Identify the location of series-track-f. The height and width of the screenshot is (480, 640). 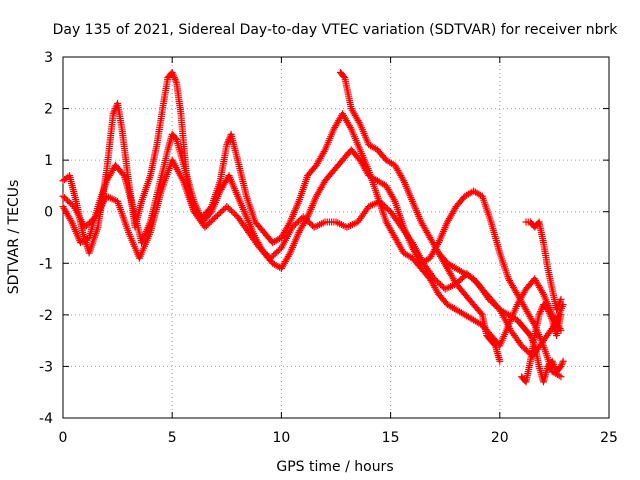
(543, 266).